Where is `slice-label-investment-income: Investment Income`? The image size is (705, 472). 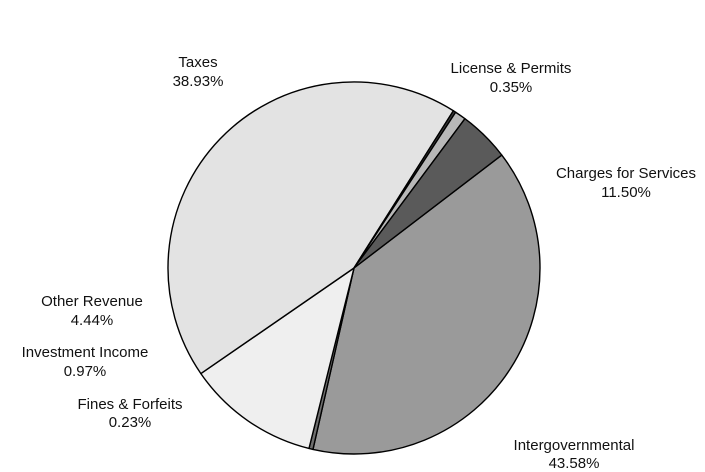
slice-label-investment-income: Investment Income is located at coordinates (85, 352).